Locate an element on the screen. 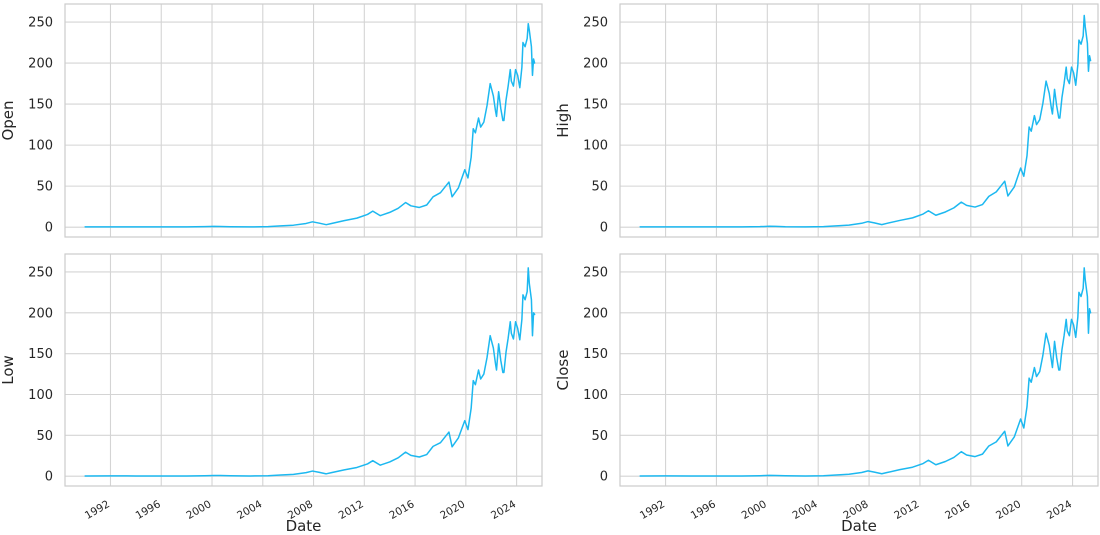 The image size is (1100, 535). open-y-tick-label: 50 is located at coordinates (44, 187).